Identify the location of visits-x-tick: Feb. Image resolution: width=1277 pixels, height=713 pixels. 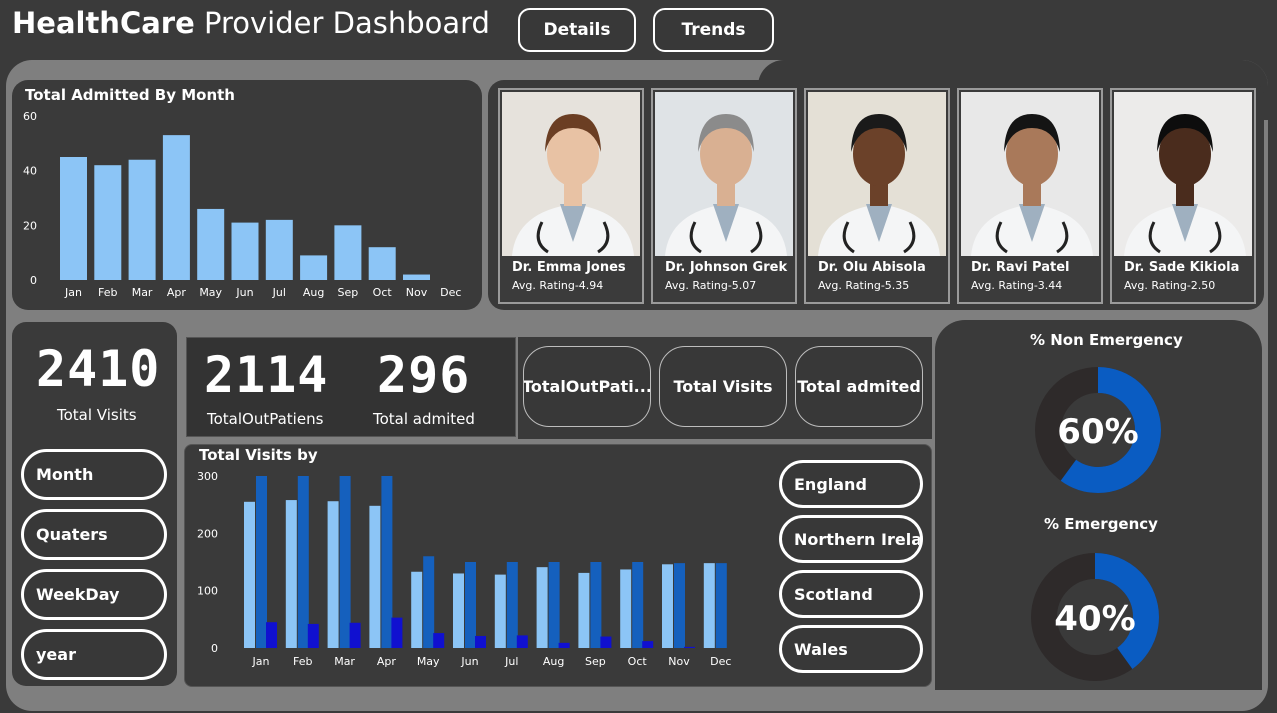
(302, 661).